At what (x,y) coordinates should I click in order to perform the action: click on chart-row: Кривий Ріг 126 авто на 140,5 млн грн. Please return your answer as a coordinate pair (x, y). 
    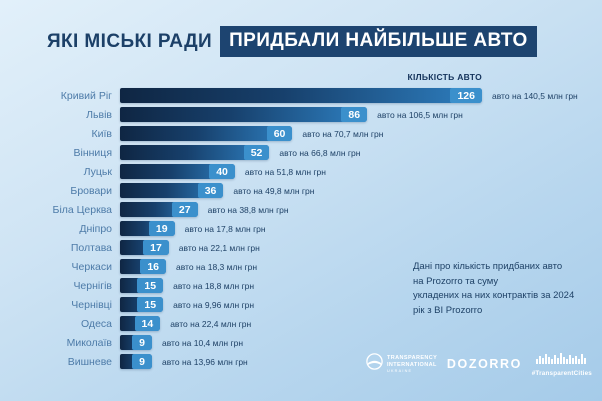
    Looking at the image, I should click on (310, 95).